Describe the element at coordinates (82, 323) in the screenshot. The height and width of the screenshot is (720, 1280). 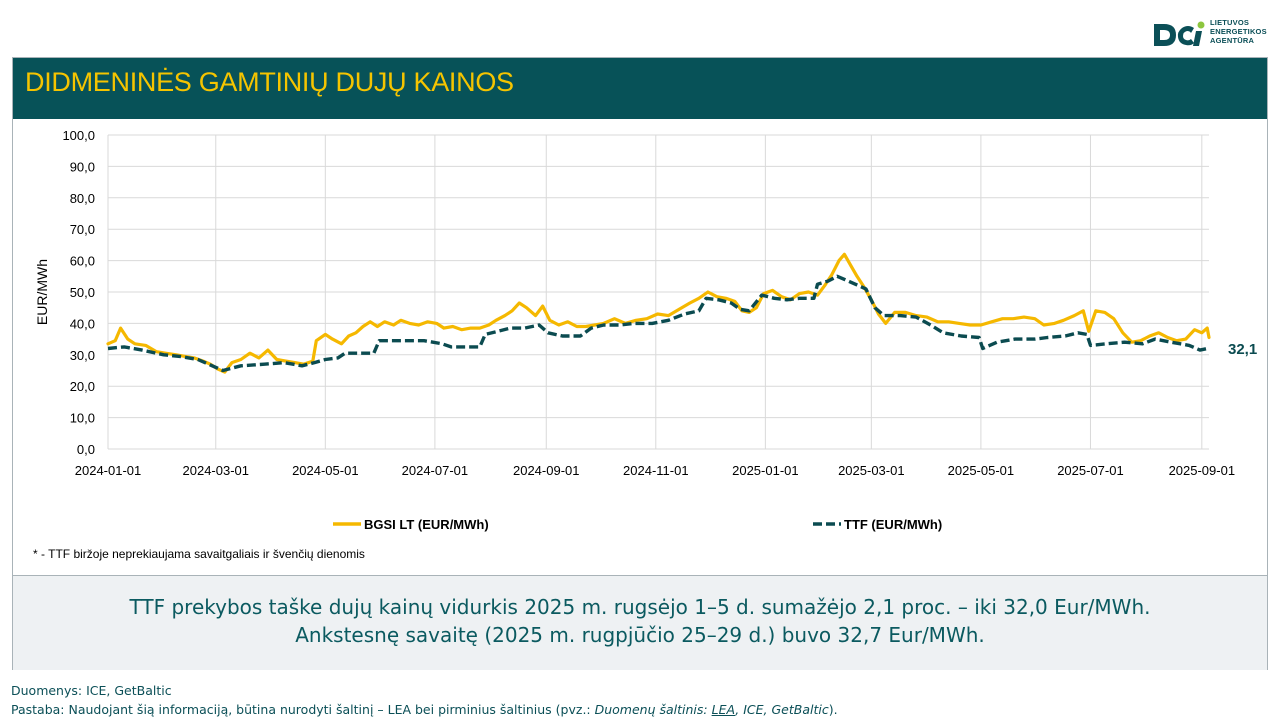
I see `y-tick-label: 40,0` at that location.